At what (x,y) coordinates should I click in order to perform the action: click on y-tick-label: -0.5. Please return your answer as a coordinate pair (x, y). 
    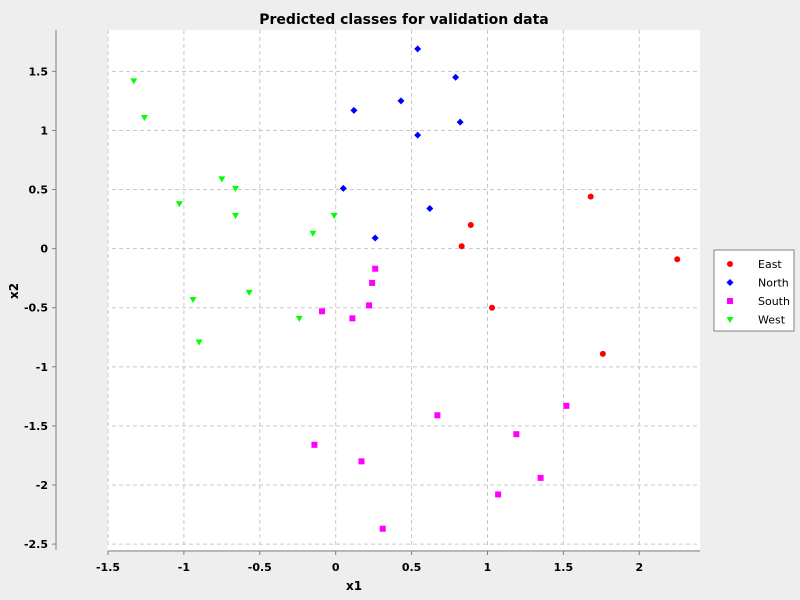
    Looking at the image, I should click on (36, 308).